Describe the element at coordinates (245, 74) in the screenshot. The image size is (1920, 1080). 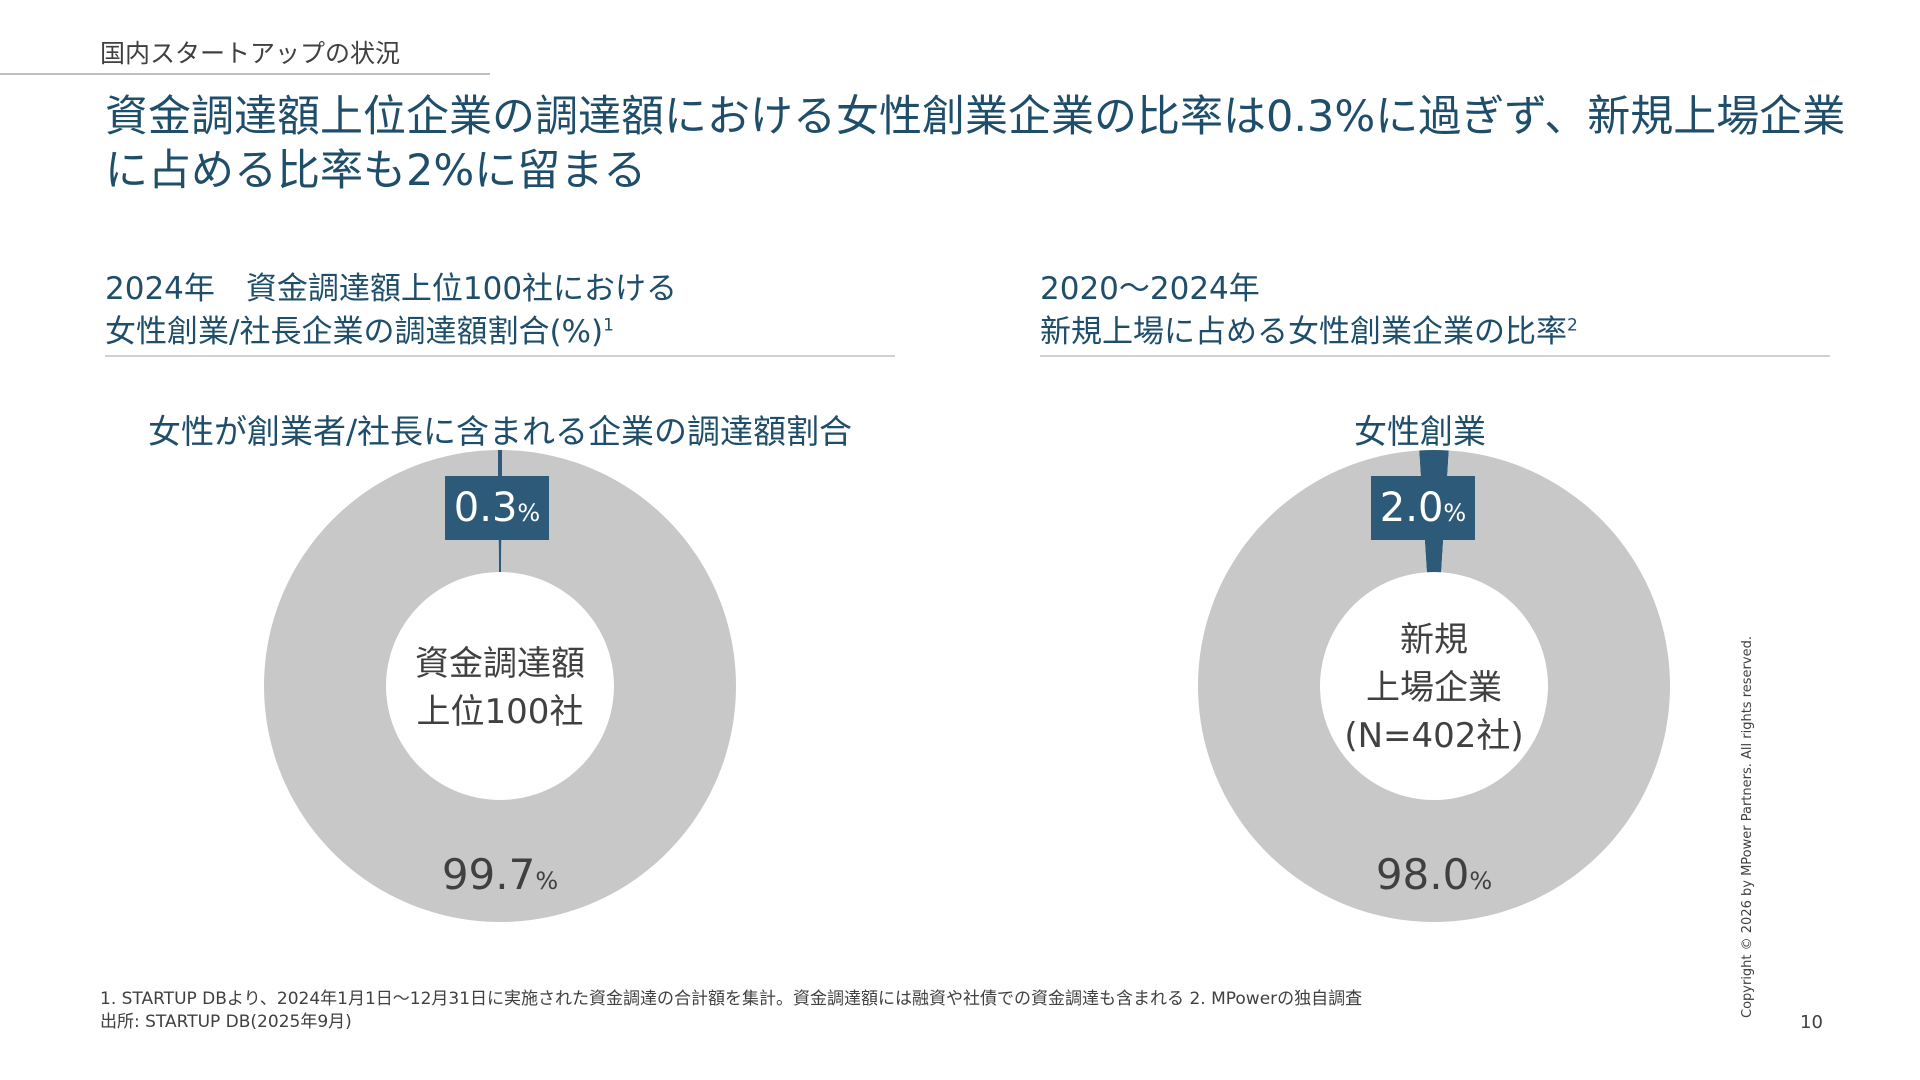
I see `section-divider` at that location.